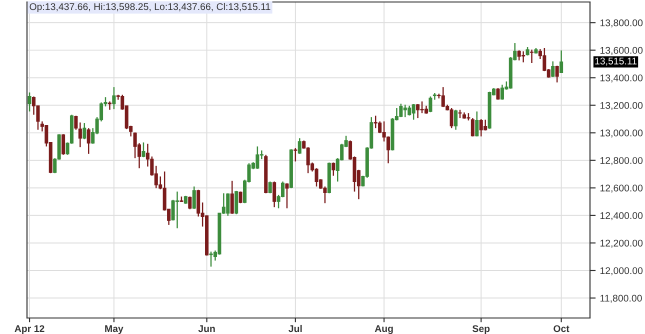 The image size is (645, 334). I want to click on y-tick-label: 13,400.00, so click(621, 78).